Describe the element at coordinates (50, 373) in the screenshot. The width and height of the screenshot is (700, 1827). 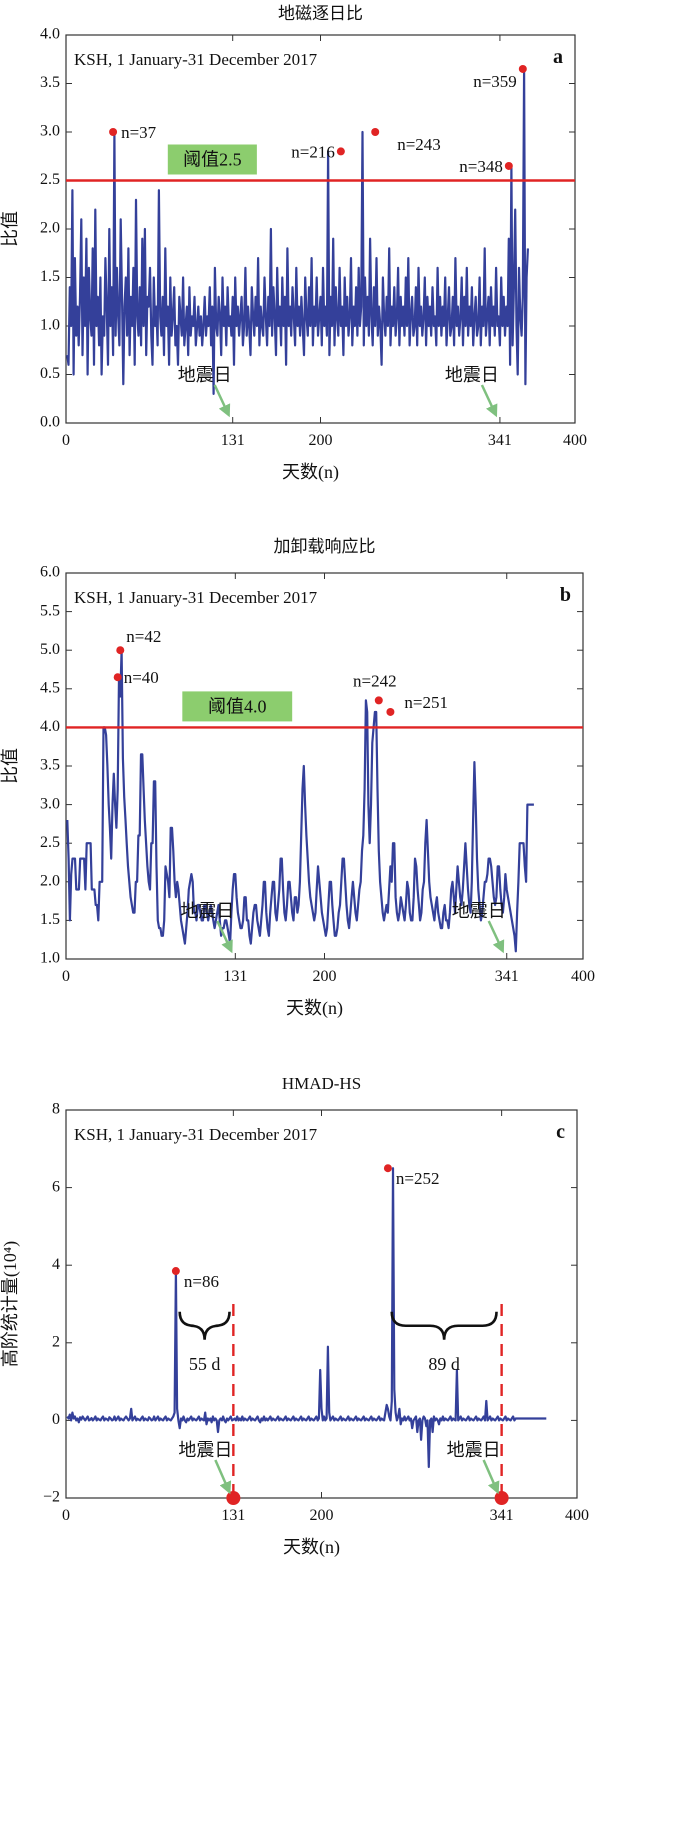
I see `y-tick-label: 0.5` at that location.